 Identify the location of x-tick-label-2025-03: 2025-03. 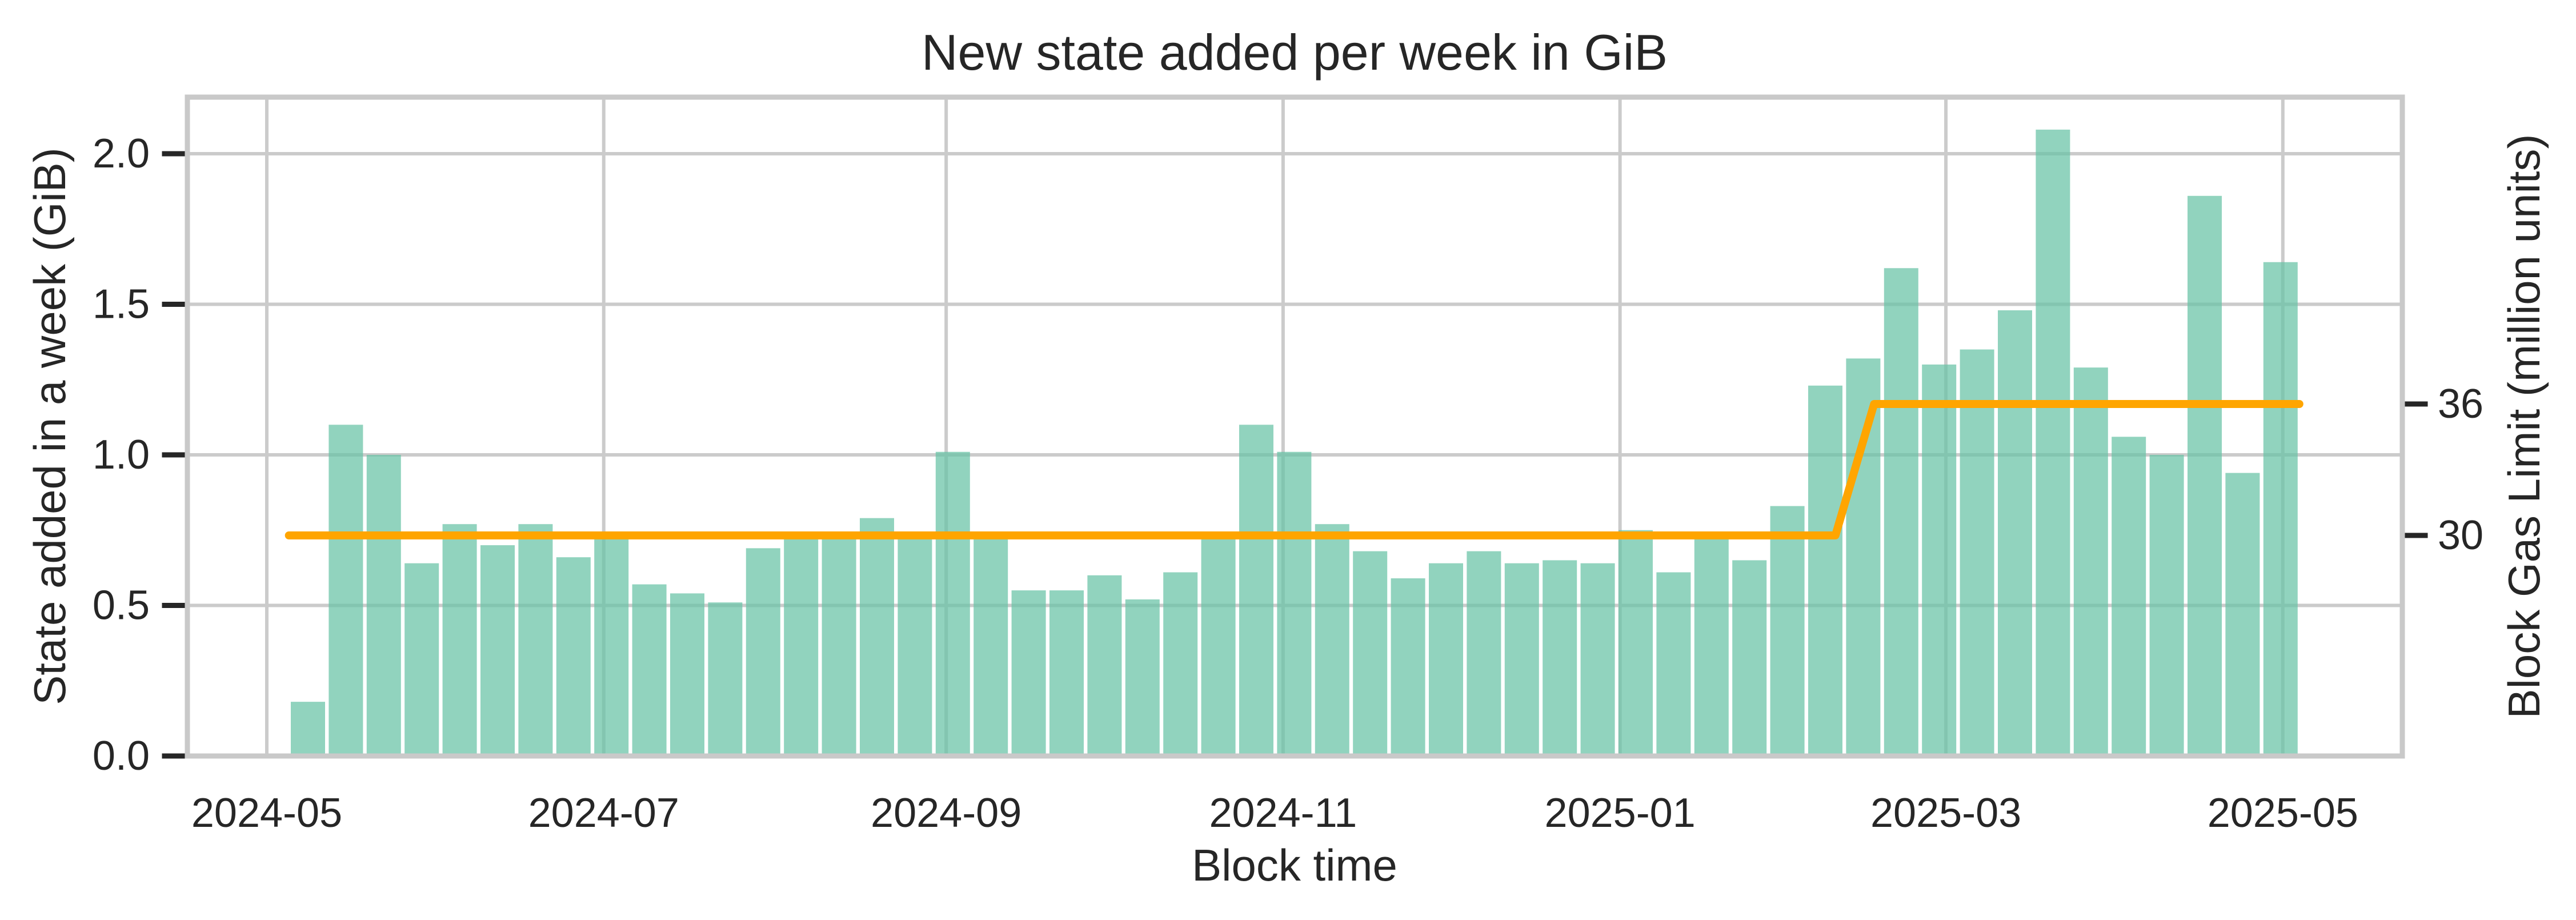
(1945, 813).